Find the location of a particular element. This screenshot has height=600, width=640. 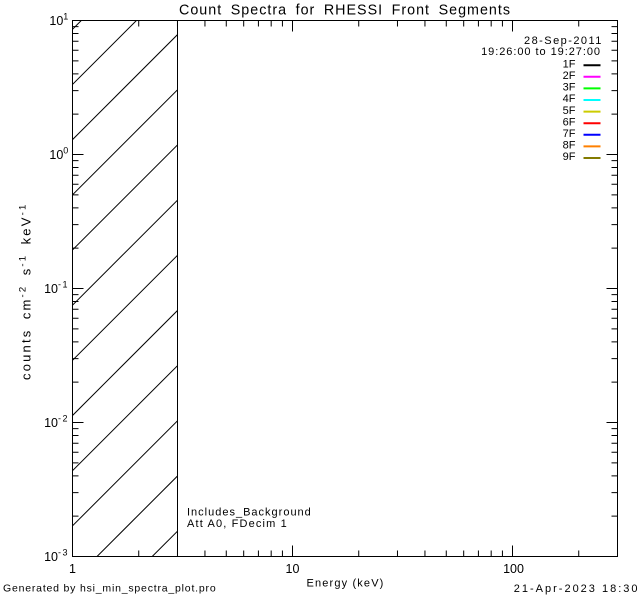

svg-text: 6F is located at coordinates (569, 122).